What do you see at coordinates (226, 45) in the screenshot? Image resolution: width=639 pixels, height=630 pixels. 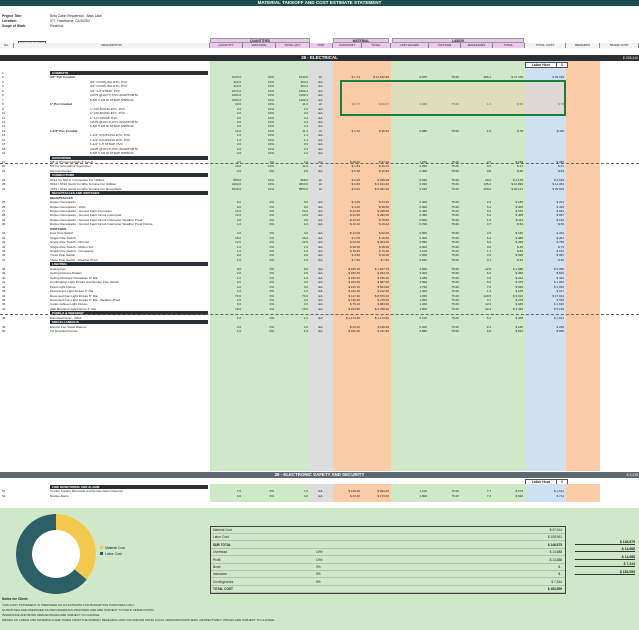 I see `column-header-quantity: QUANTITY` at bounding box center [226, 45].